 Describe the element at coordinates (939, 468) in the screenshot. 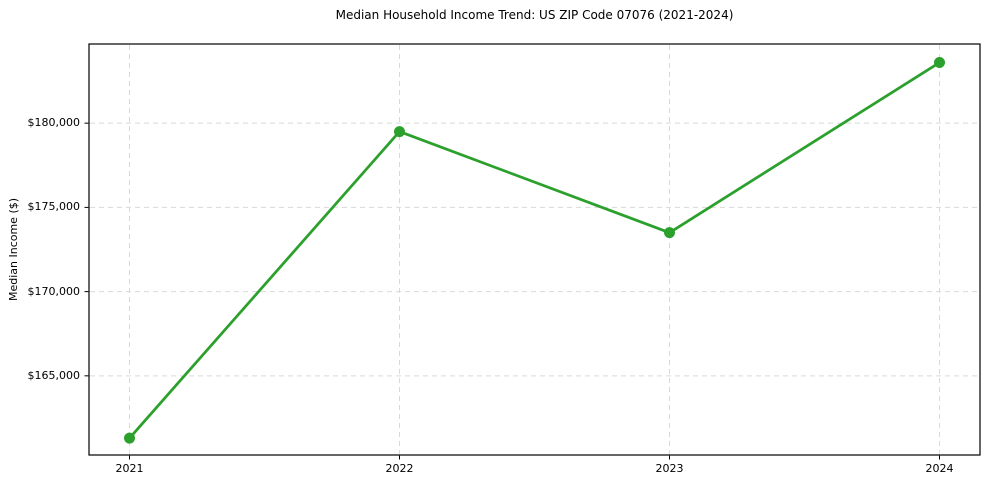

I see `x-tick-label: 2024` at that location.